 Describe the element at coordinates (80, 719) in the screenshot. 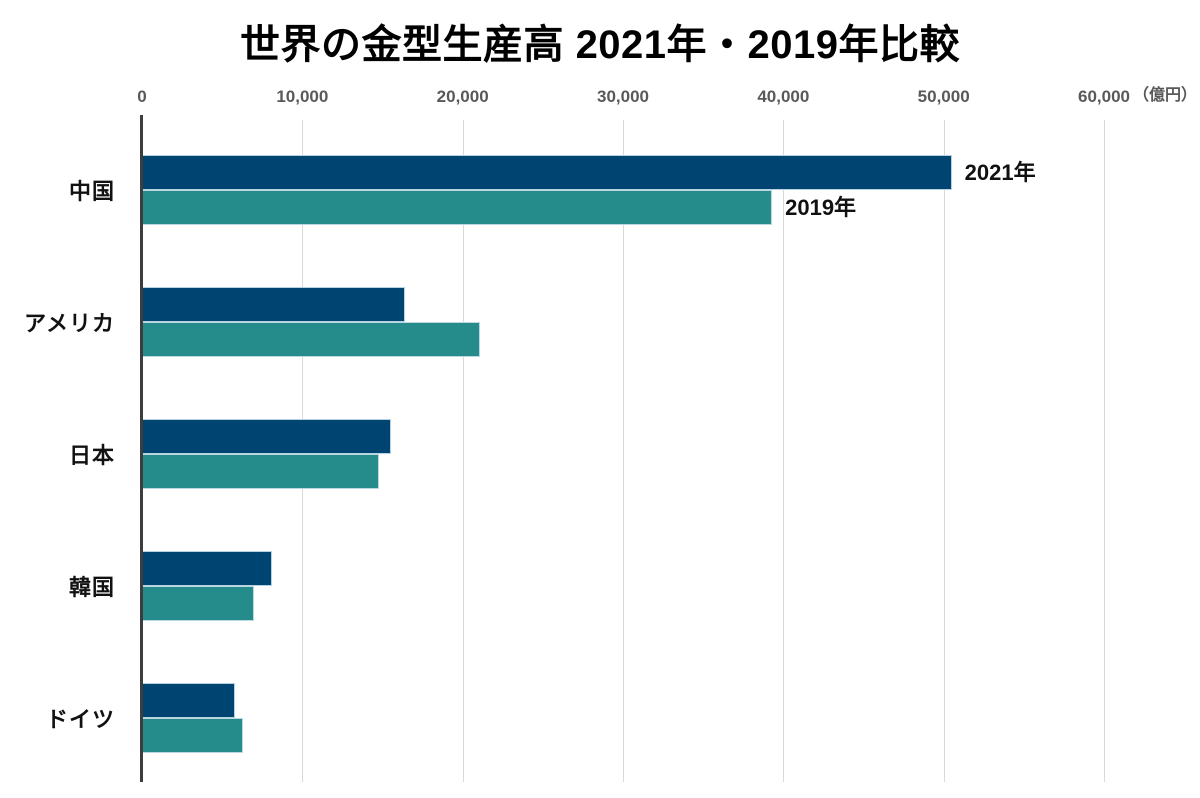

I see `category-label-germany: ドイツ` at that location.